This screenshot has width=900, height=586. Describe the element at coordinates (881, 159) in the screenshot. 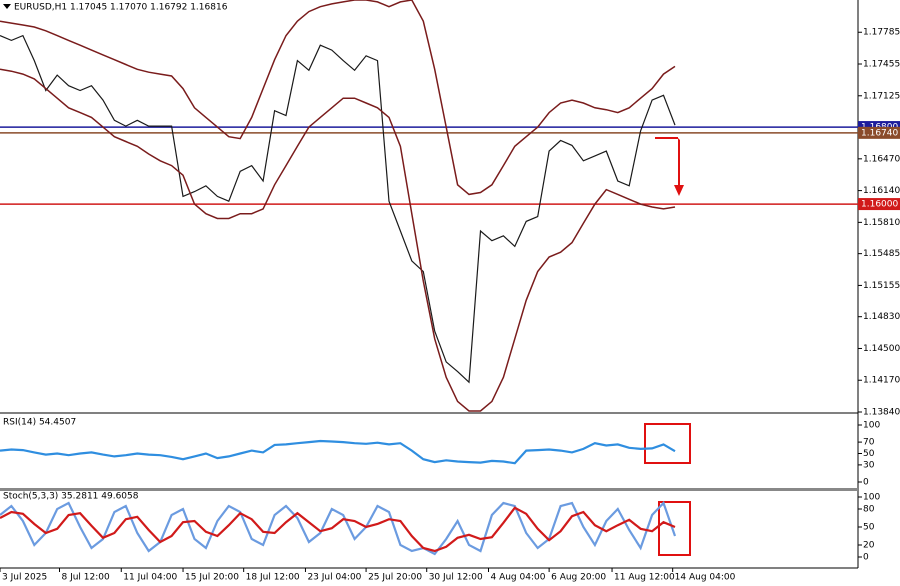

I see `y-tick-label: 1.16470` at that location.